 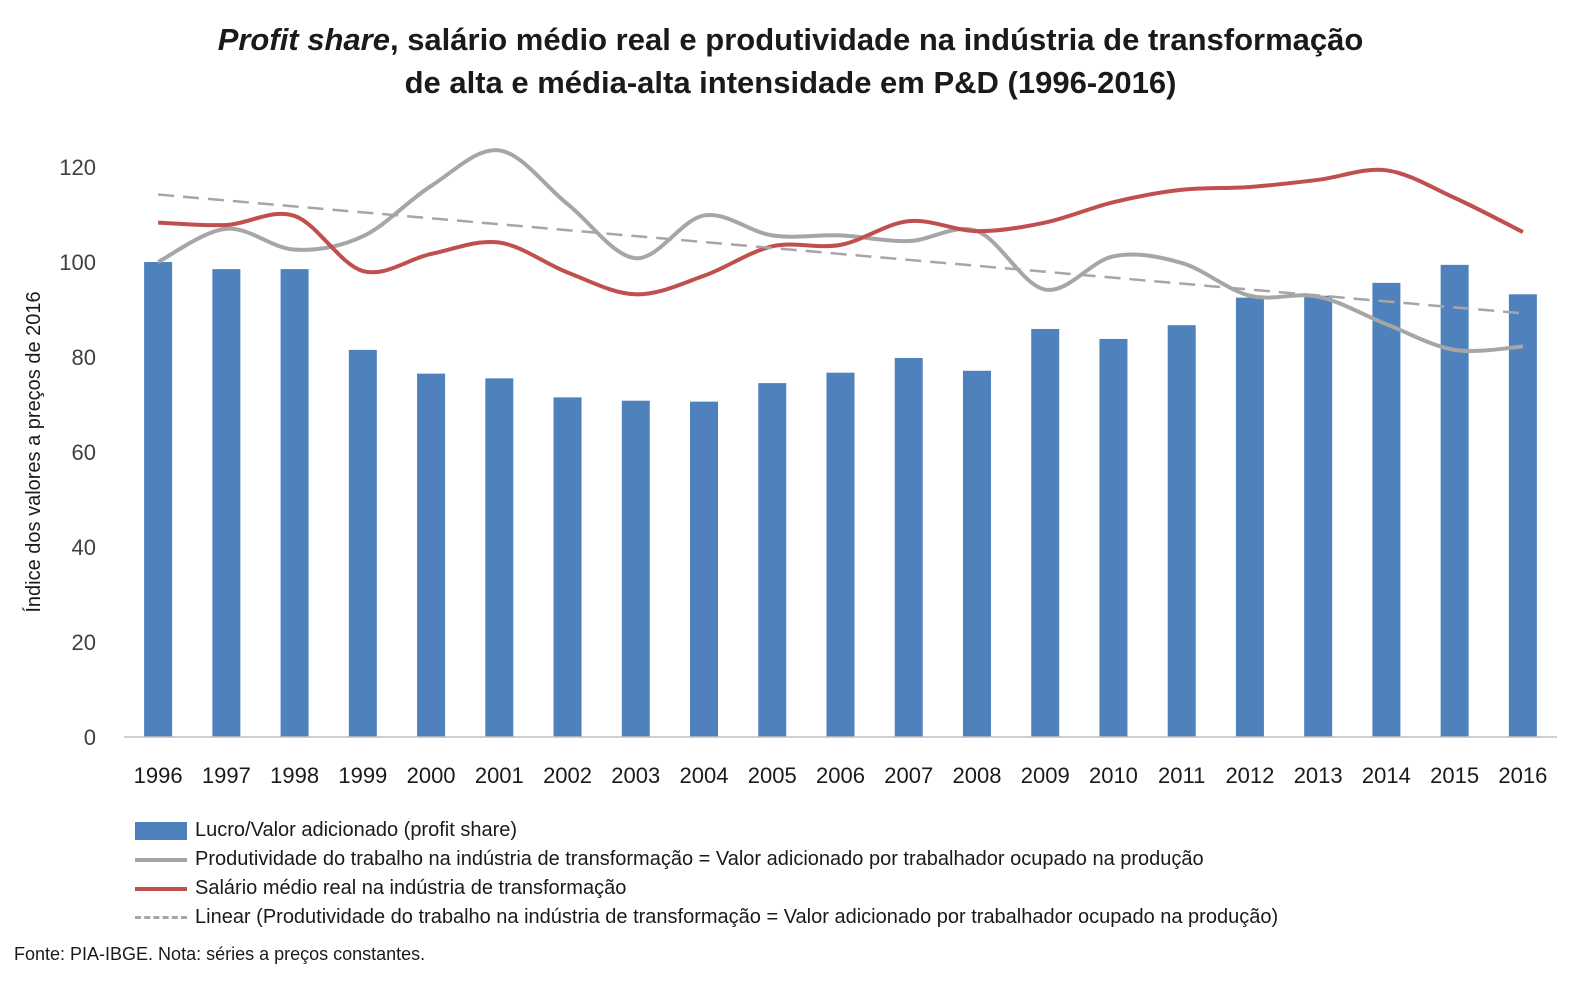 I want to click on x-tick-label: 1999, so click(x=362, y=775).